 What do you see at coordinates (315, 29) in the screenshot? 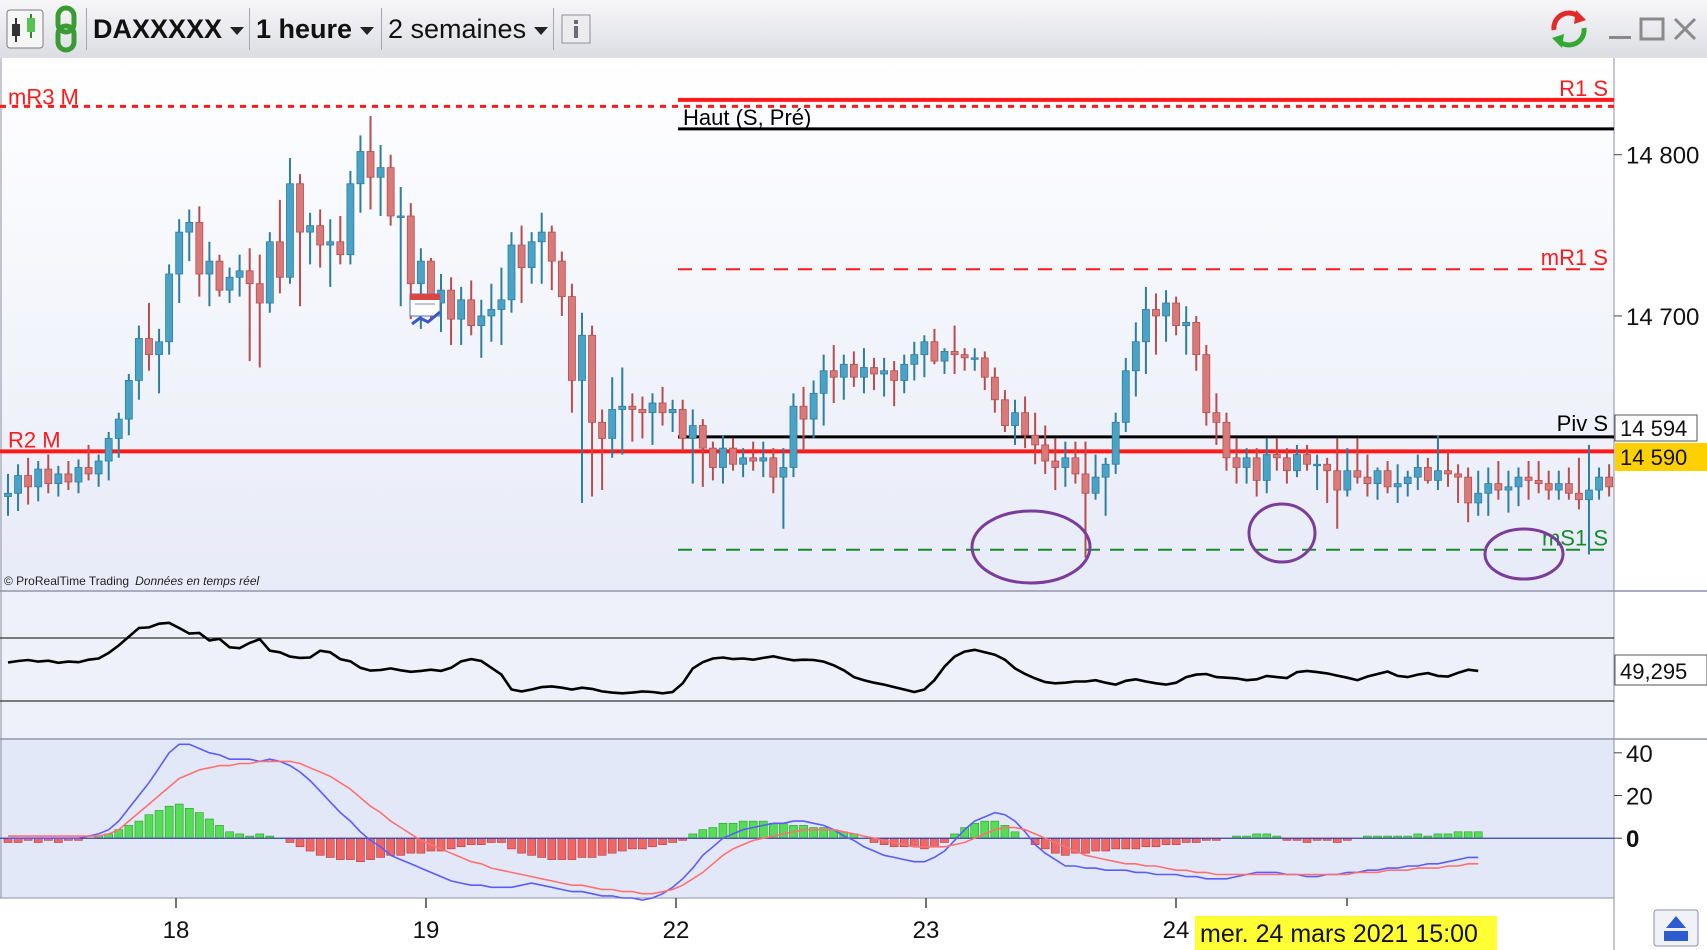
I see `timeframe-selector: 1 heure` at bounding box center [315, 29].